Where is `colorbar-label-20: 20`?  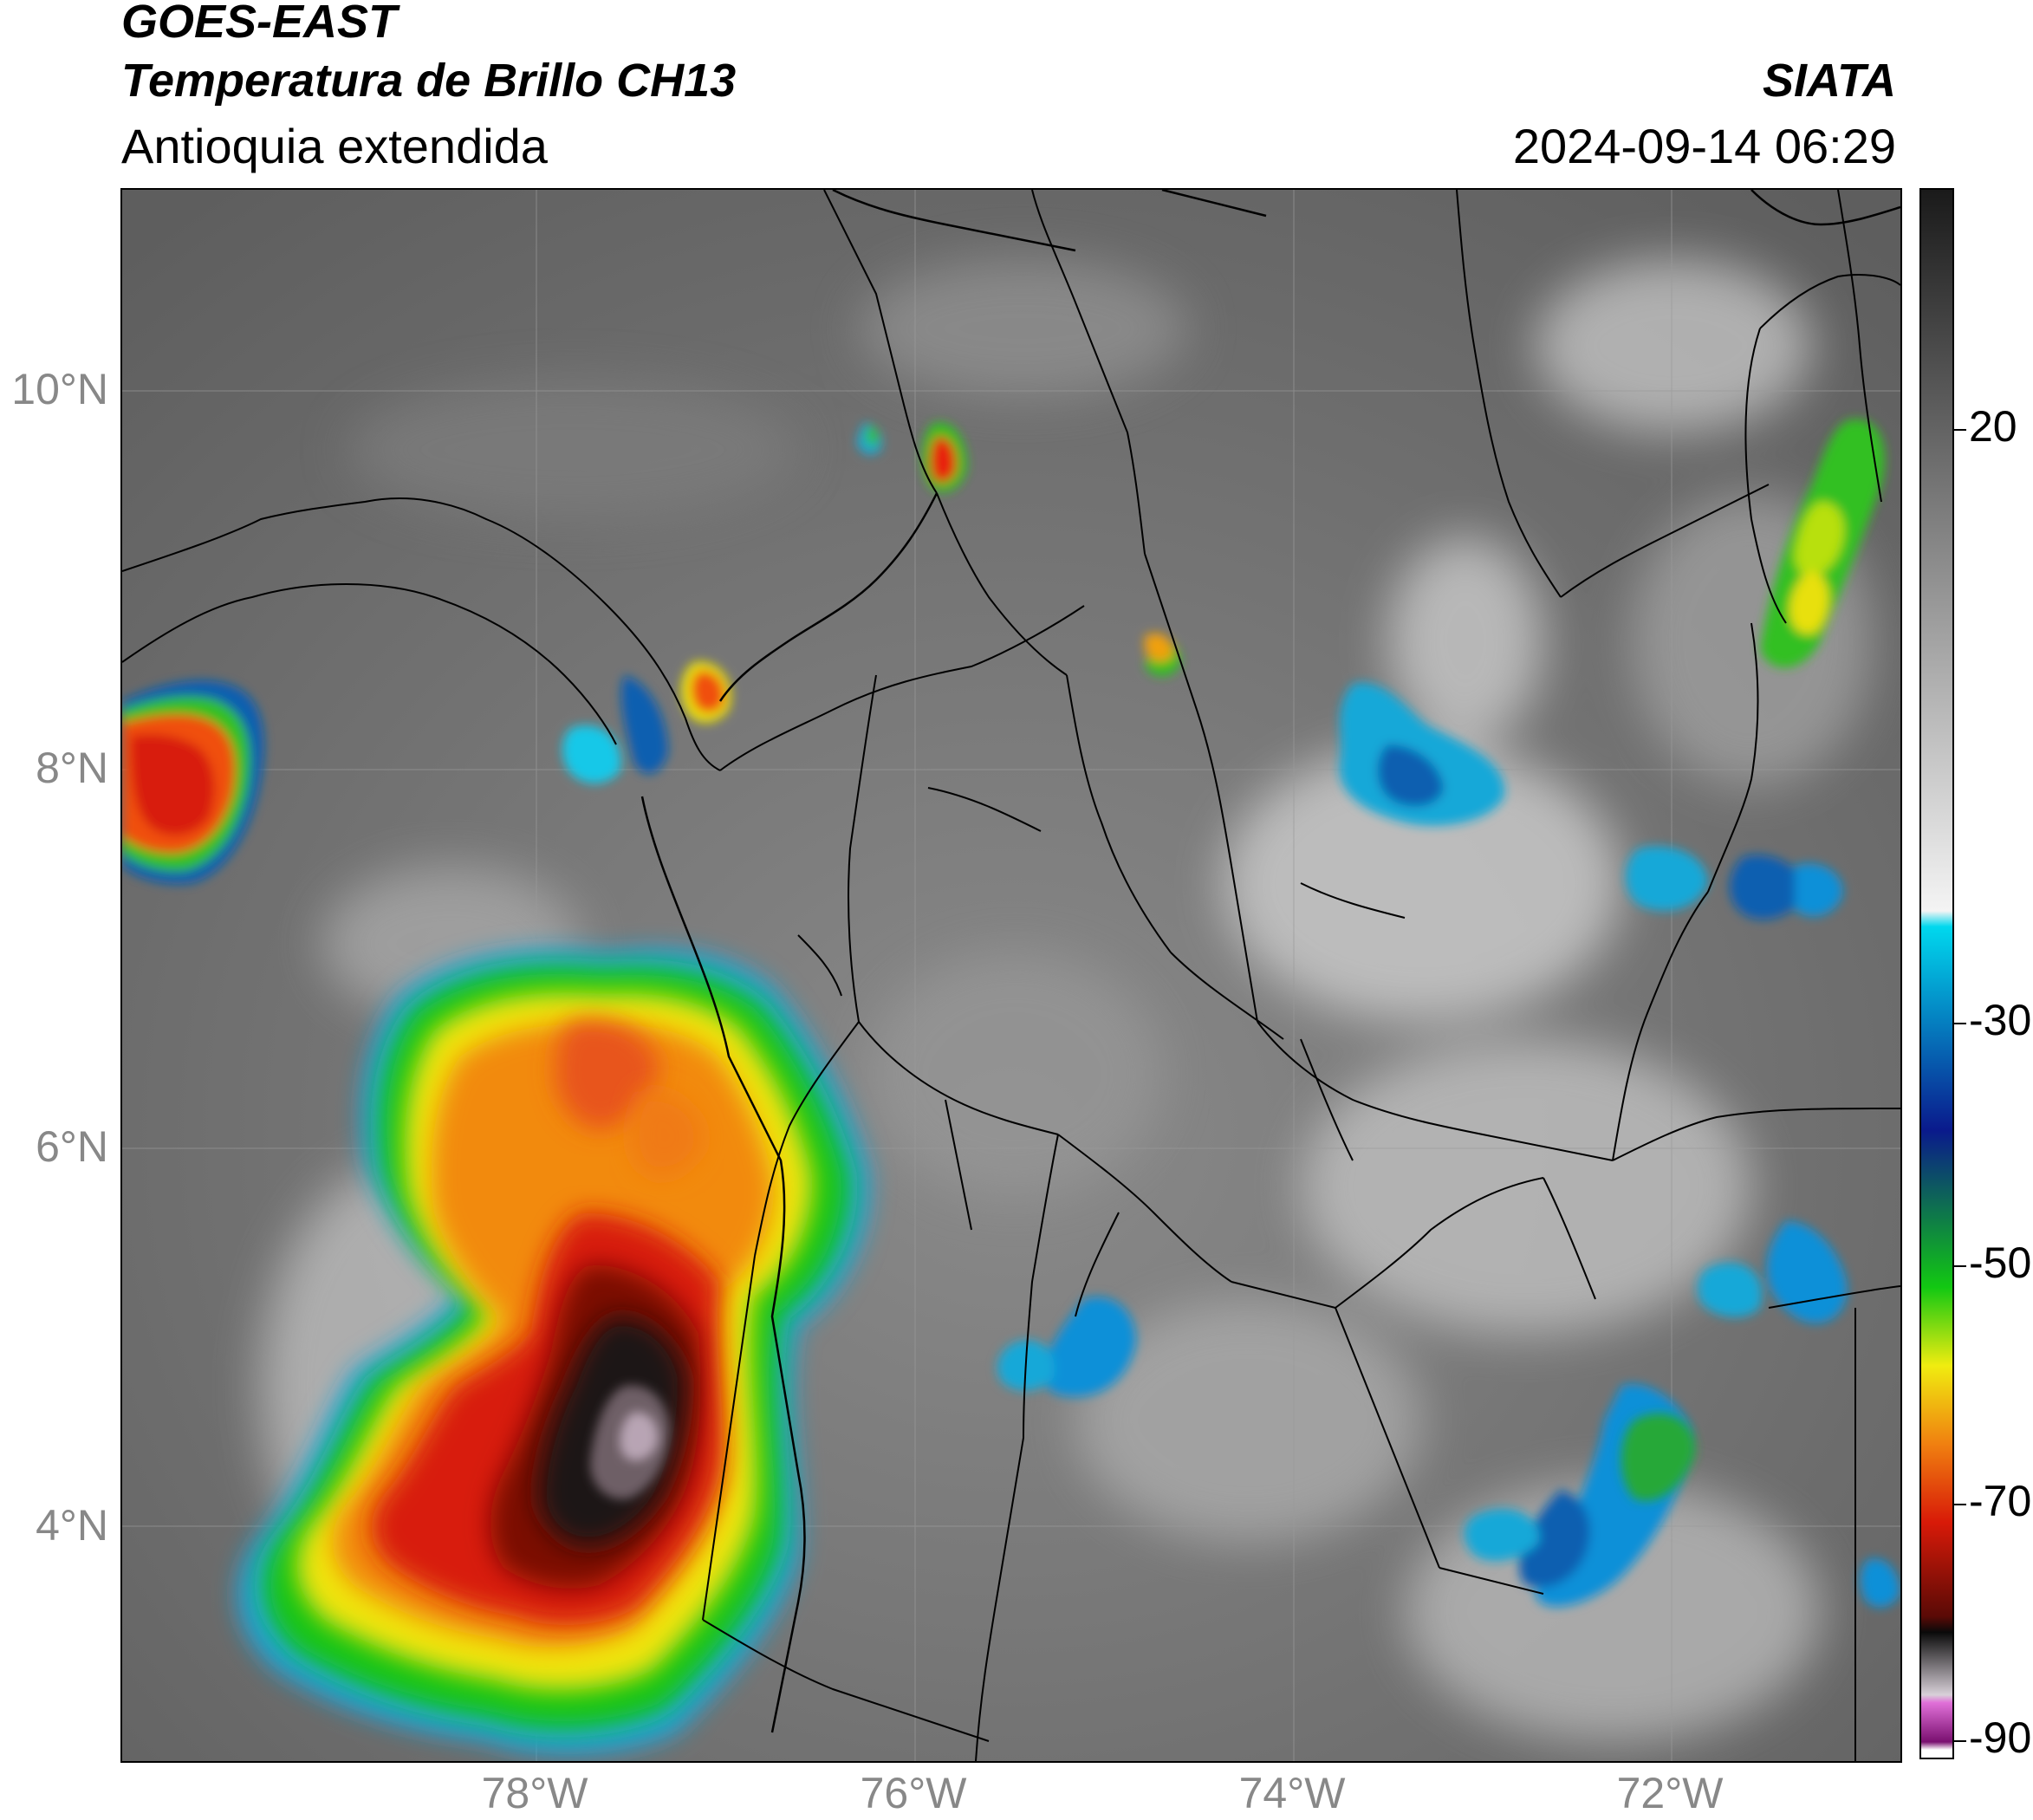 colorbar-label-20: 20 is located at coordinates (1993, 426).